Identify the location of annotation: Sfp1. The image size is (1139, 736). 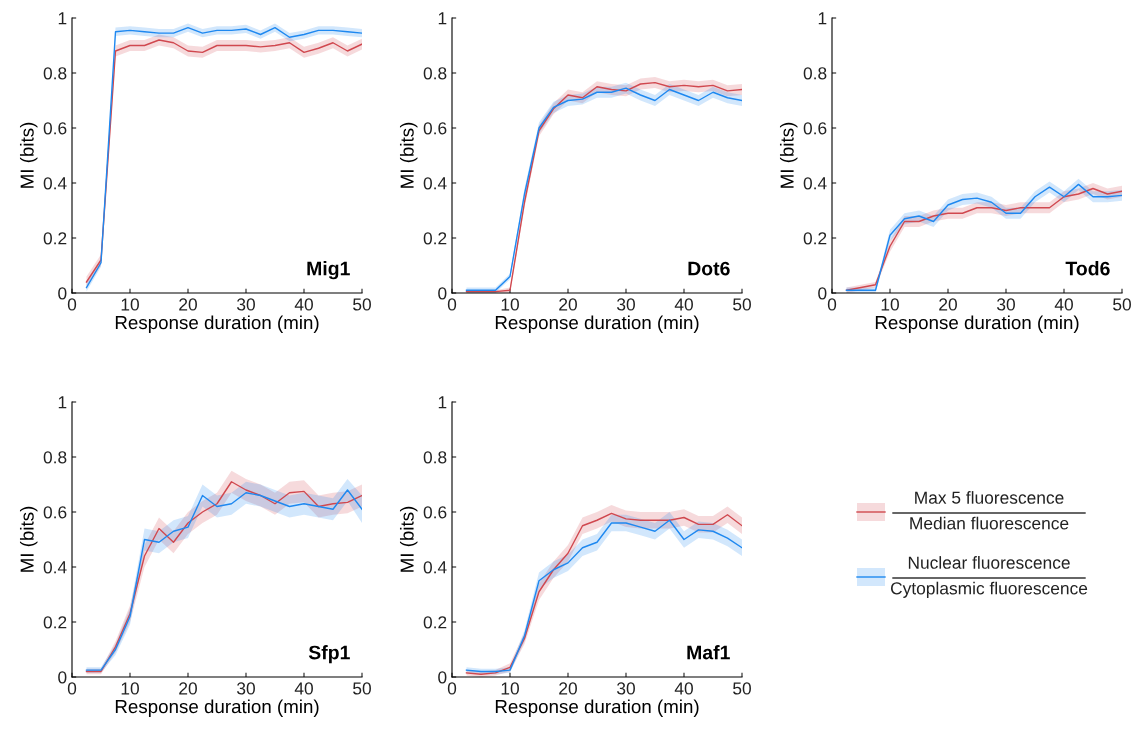
(329, 654).